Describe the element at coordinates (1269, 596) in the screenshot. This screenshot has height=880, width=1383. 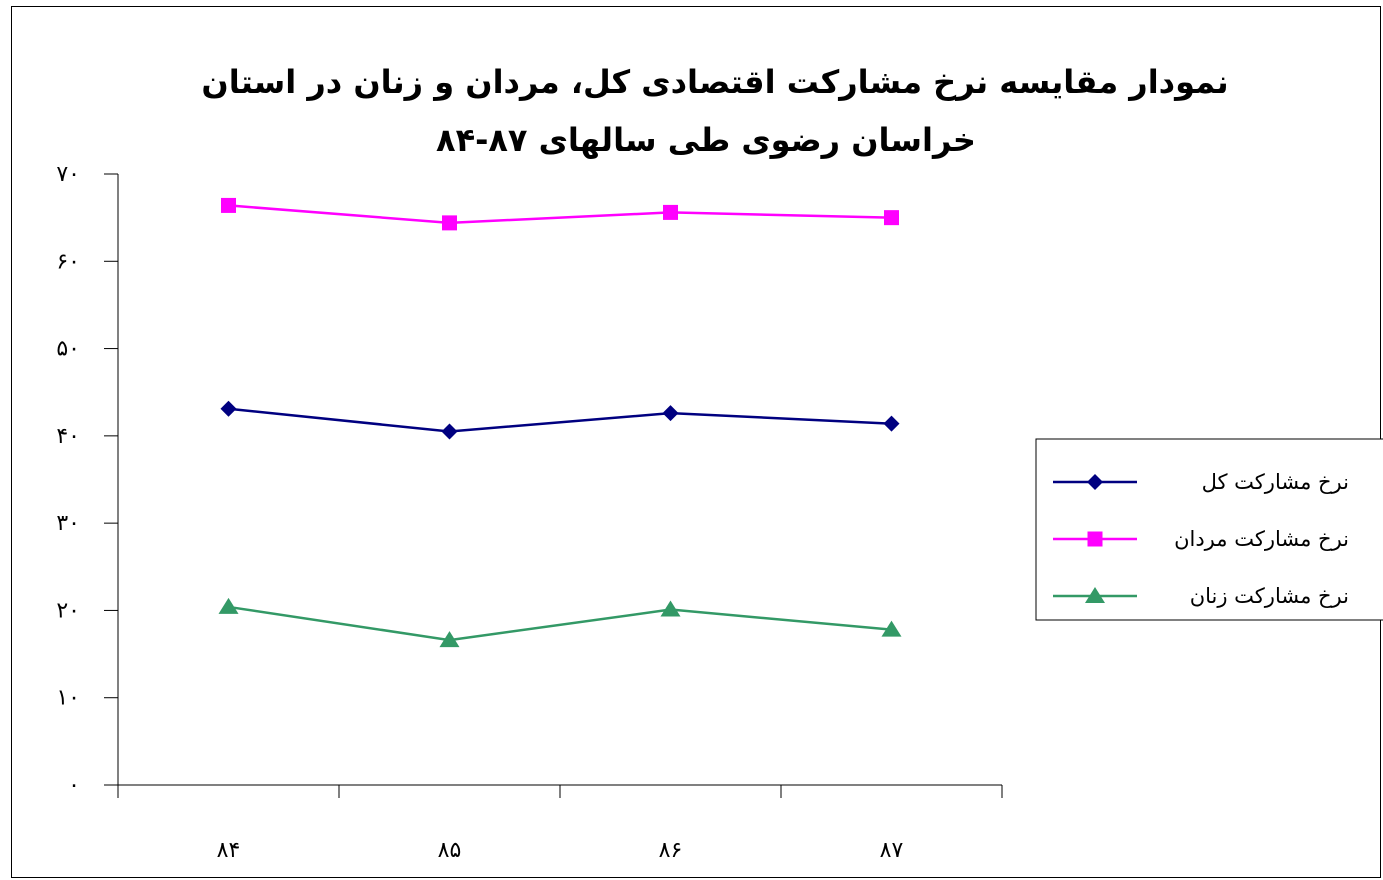
I see `legend-label-2: نرخ مشارکت زنان` at that location.